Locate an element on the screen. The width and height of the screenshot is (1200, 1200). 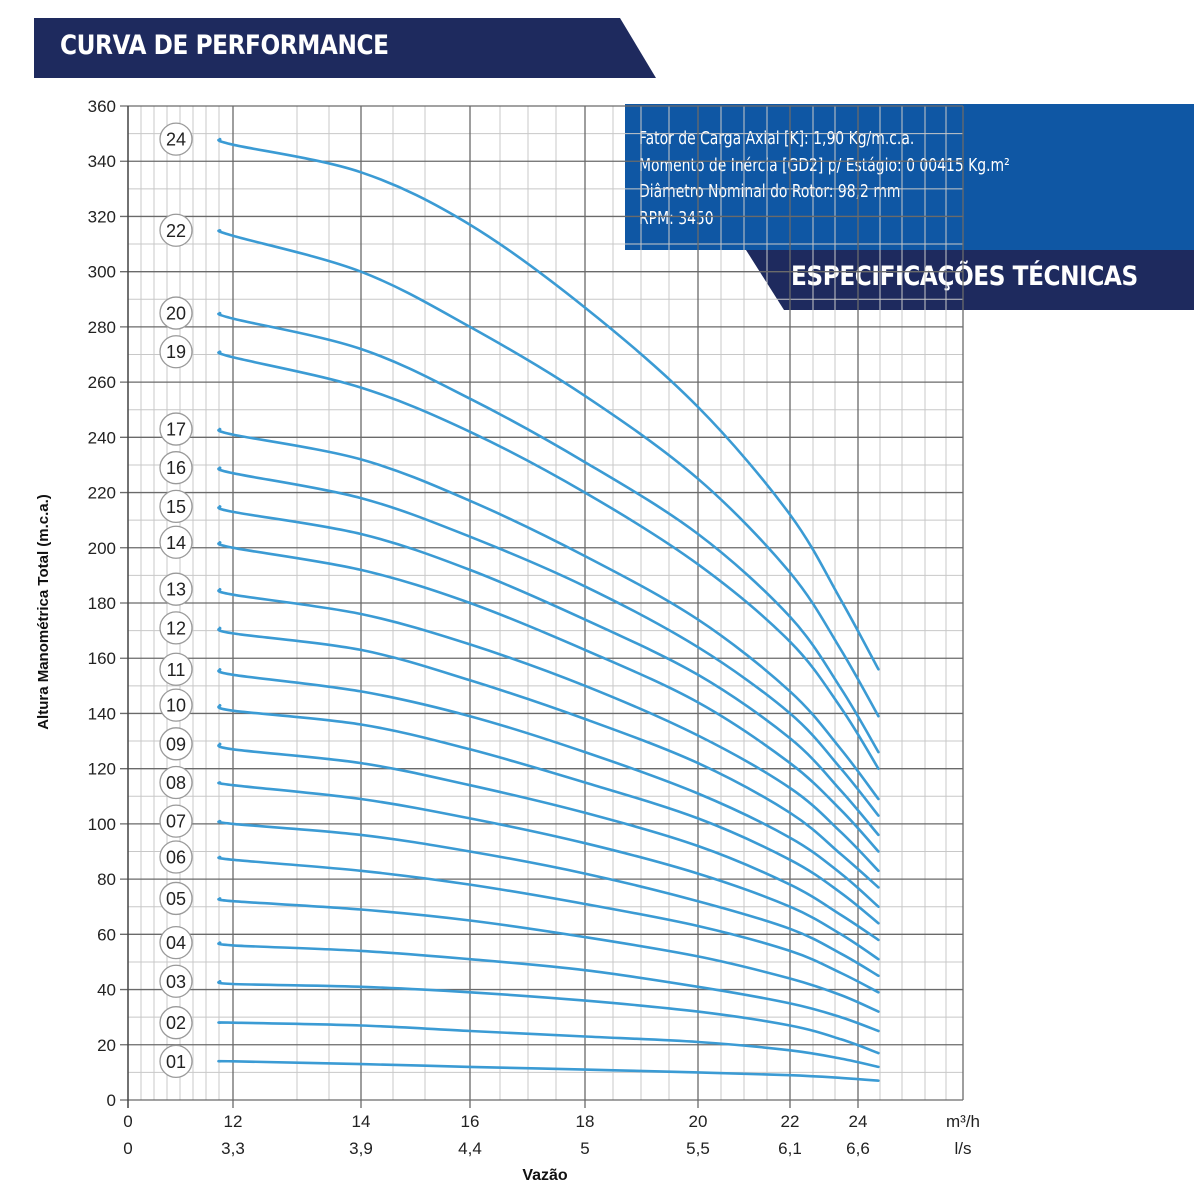
stage-label: 11 is located at coordinates (176, 670).